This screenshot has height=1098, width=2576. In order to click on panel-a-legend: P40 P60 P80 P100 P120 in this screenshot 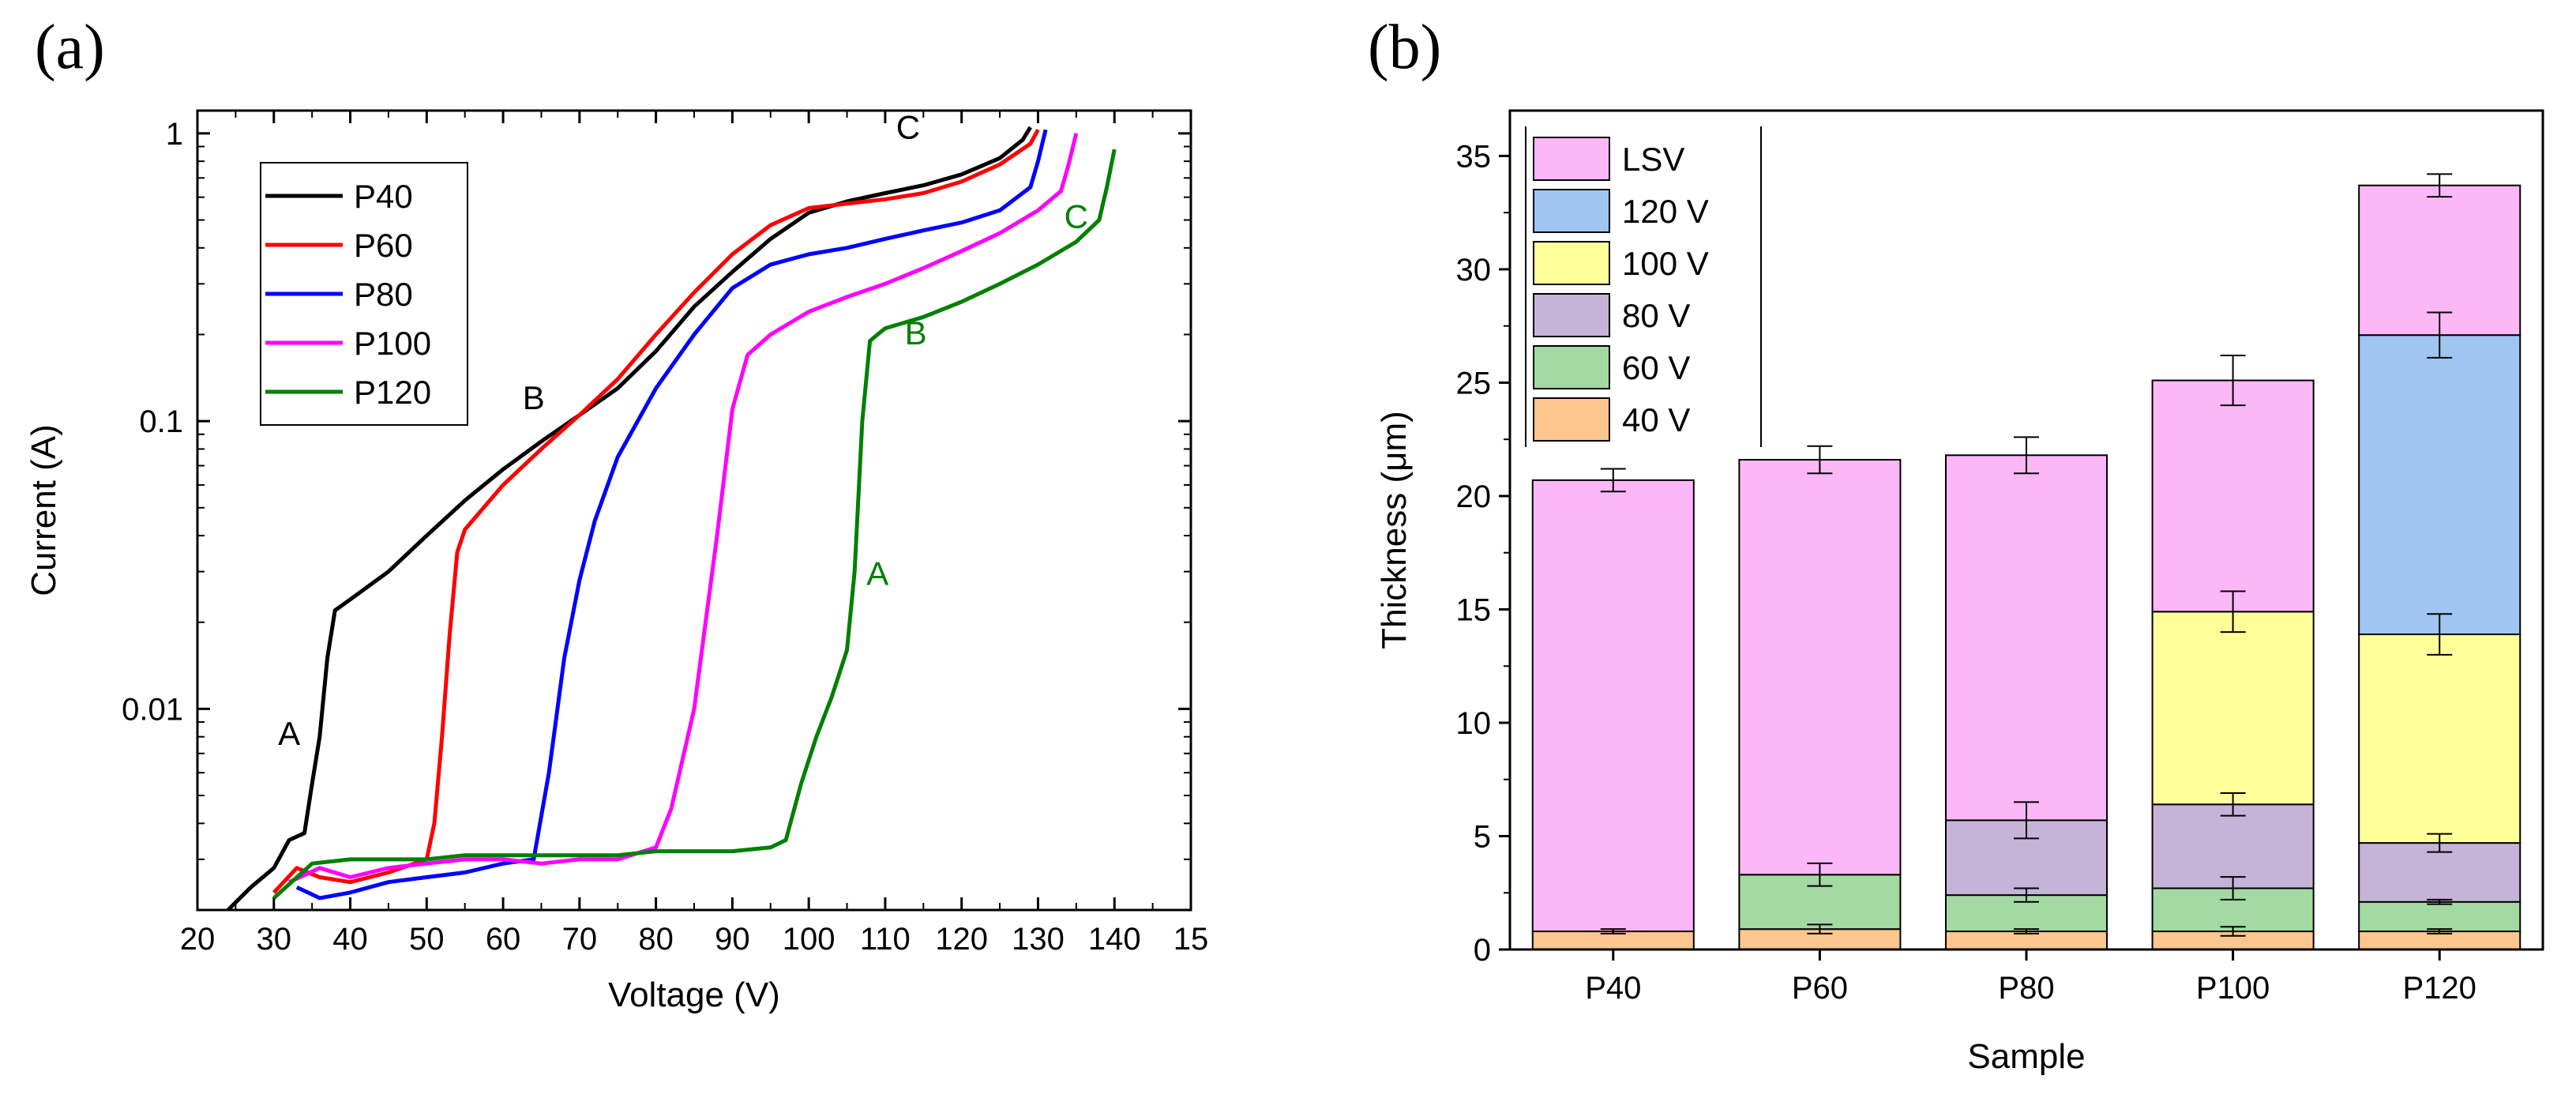, I will do `click(364, 294)`.